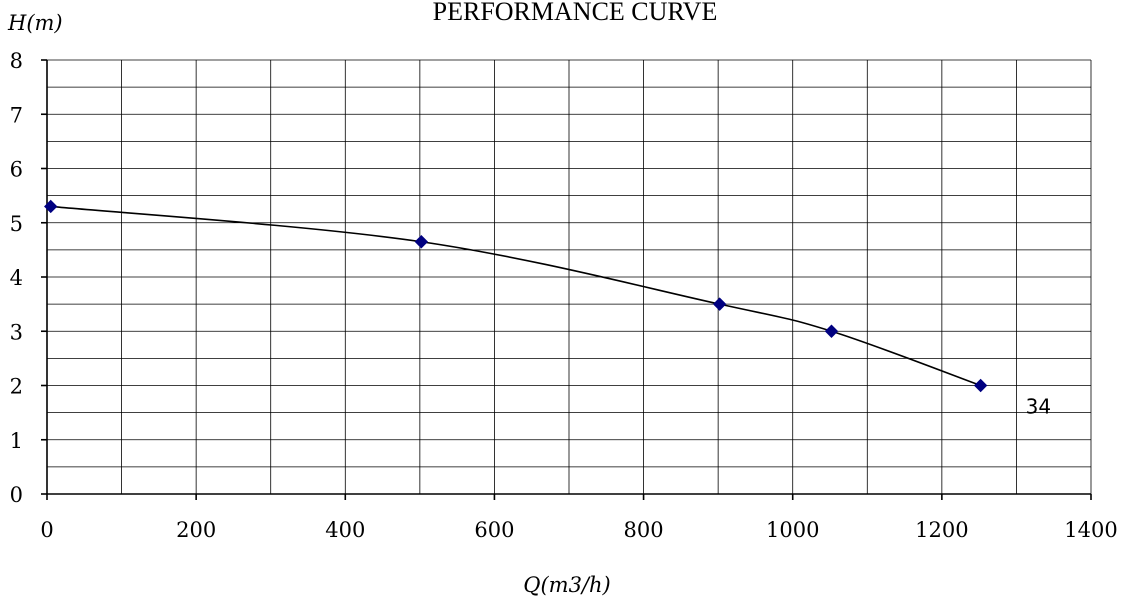  I want to click on y-axis-label: H(m), so click(35, 23).